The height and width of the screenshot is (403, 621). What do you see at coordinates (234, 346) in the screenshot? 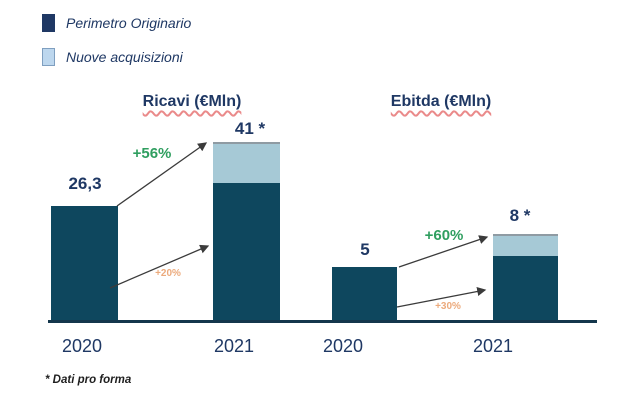
I see `x-axis-label-ricavi-2021: 2021` at bounding box center [234, 346].